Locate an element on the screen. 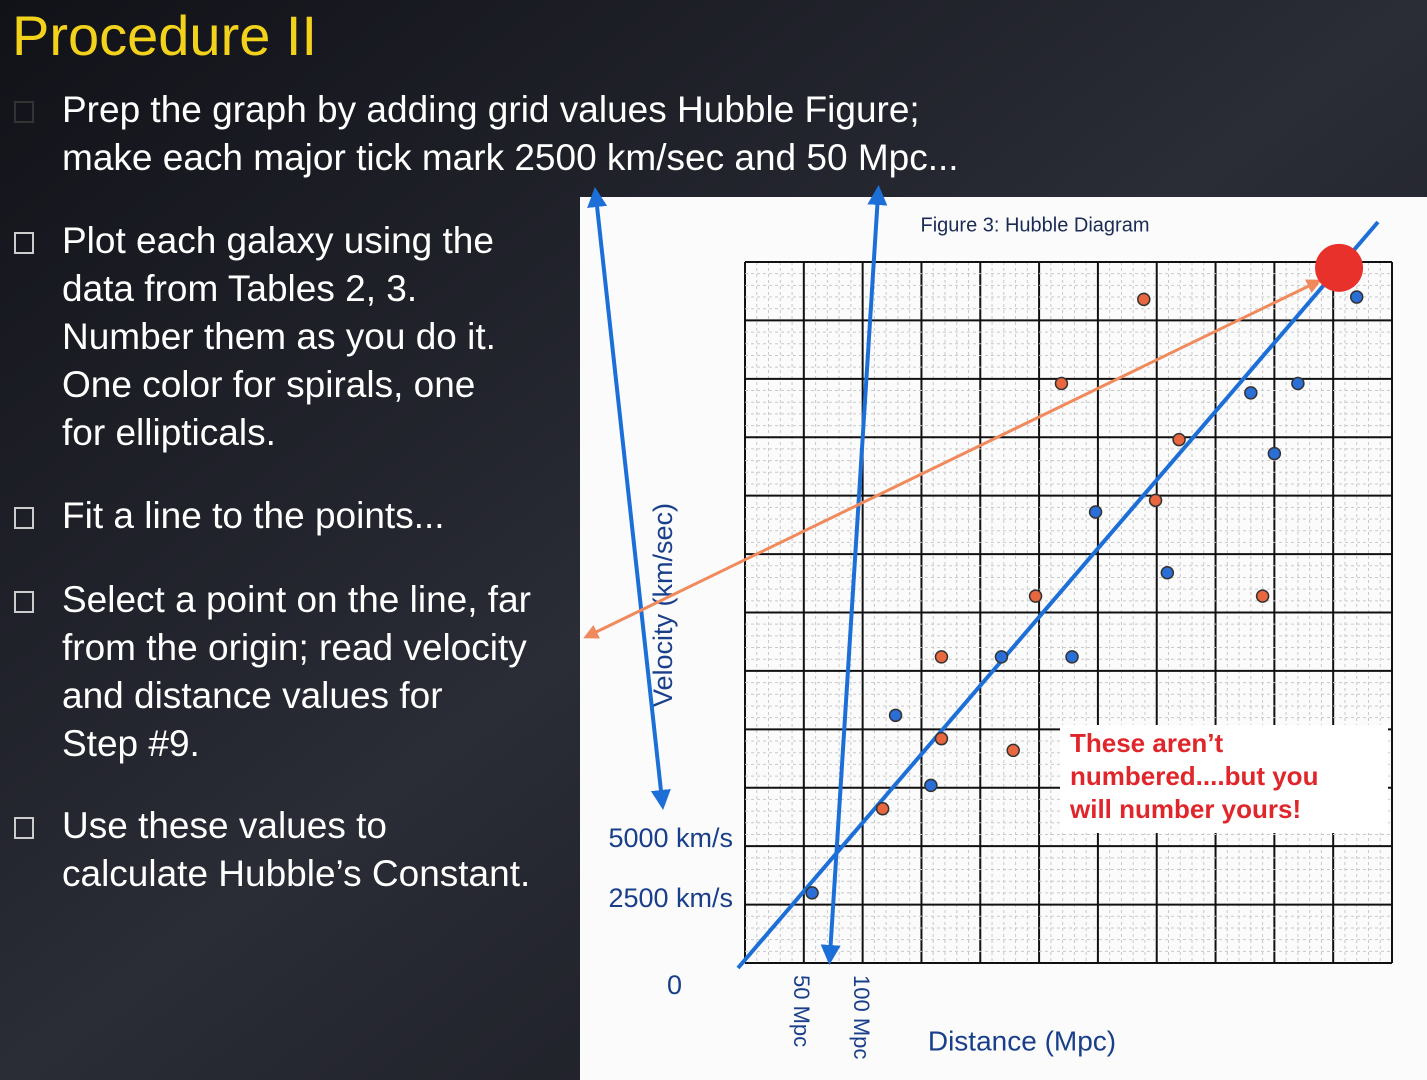 The width and height of the screenshot is (1427, 1080). bullet-text: for ellipticals. is located at coordinates (169, 432).